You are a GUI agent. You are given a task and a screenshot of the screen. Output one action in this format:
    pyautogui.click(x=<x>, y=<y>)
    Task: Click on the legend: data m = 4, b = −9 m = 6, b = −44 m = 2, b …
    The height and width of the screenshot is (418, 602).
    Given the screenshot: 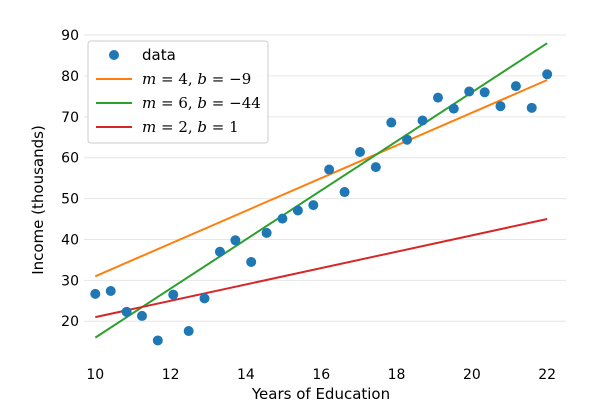 What is the action you would take?
    pyautogui.click(x=178, y=92)
    